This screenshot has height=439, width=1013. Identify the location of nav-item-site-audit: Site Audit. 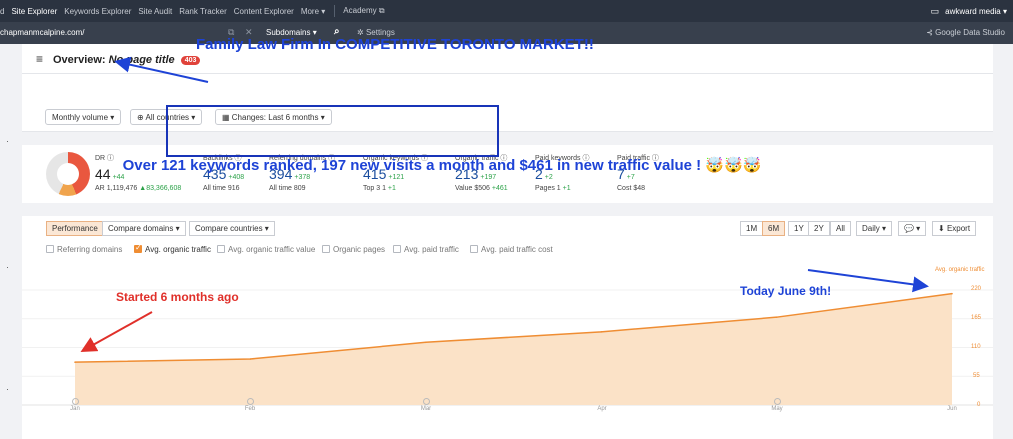
(155, 11).